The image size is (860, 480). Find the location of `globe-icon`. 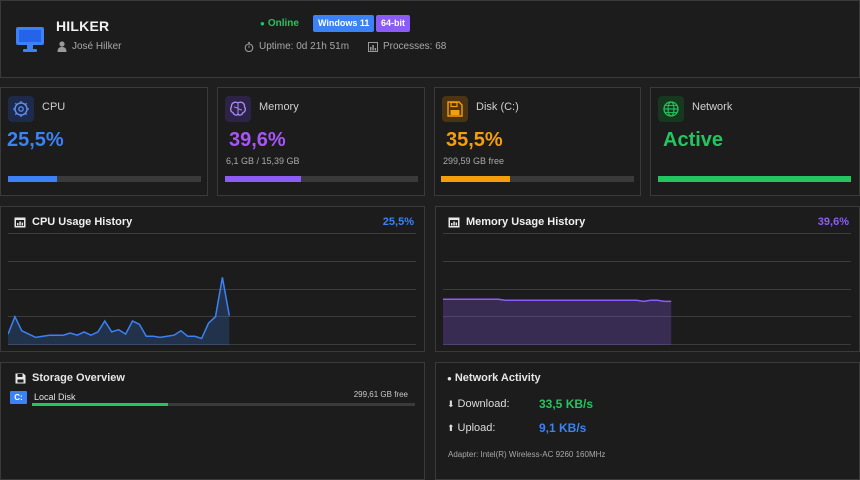

globe-icon is located at coordinates (671, 109).